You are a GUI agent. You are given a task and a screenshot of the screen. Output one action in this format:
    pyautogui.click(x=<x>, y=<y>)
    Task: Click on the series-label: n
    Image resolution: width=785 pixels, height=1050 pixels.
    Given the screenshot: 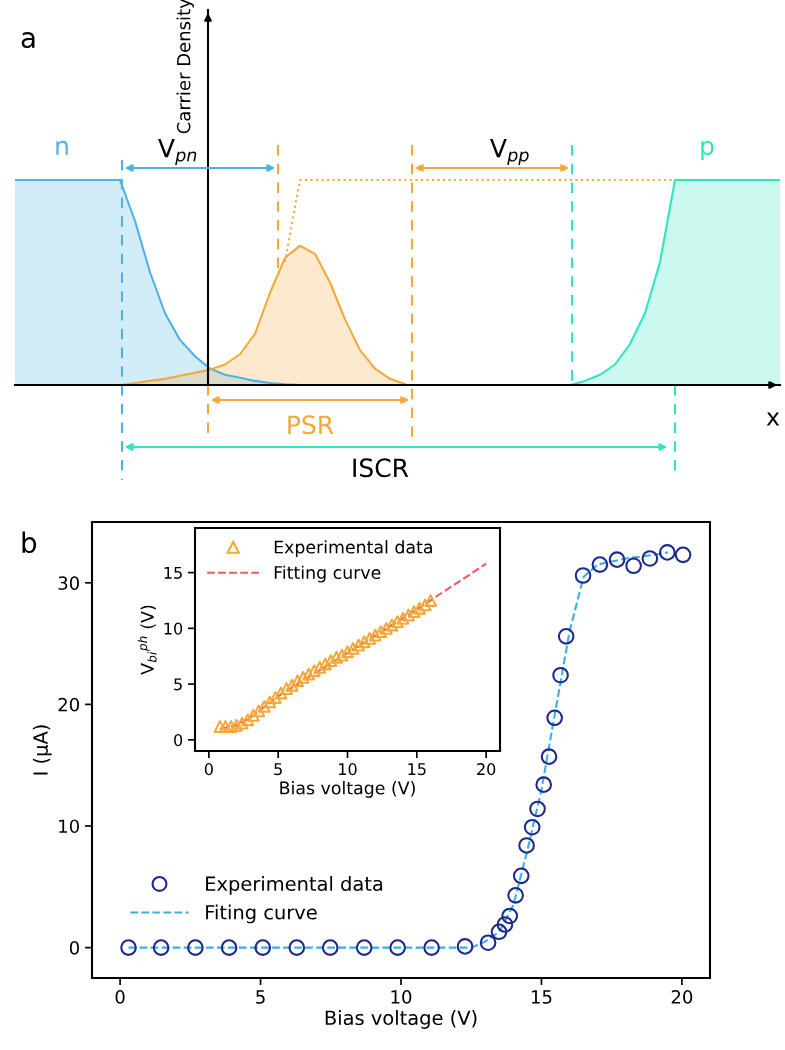 What is the action you would take?
    pyautogui.click(x=62, y=147)
    